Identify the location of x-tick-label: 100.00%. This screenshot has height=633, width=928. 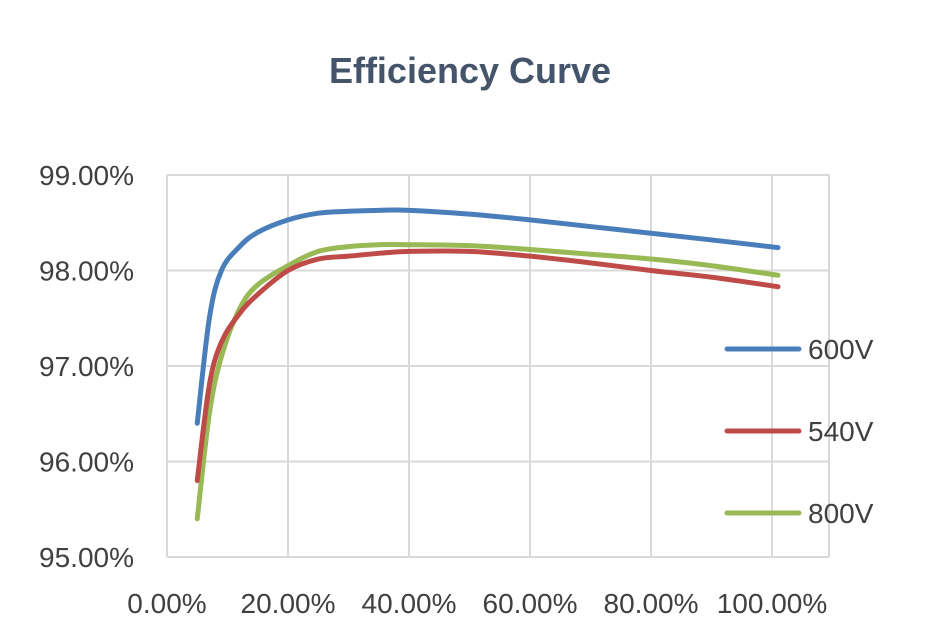
(772, 603).